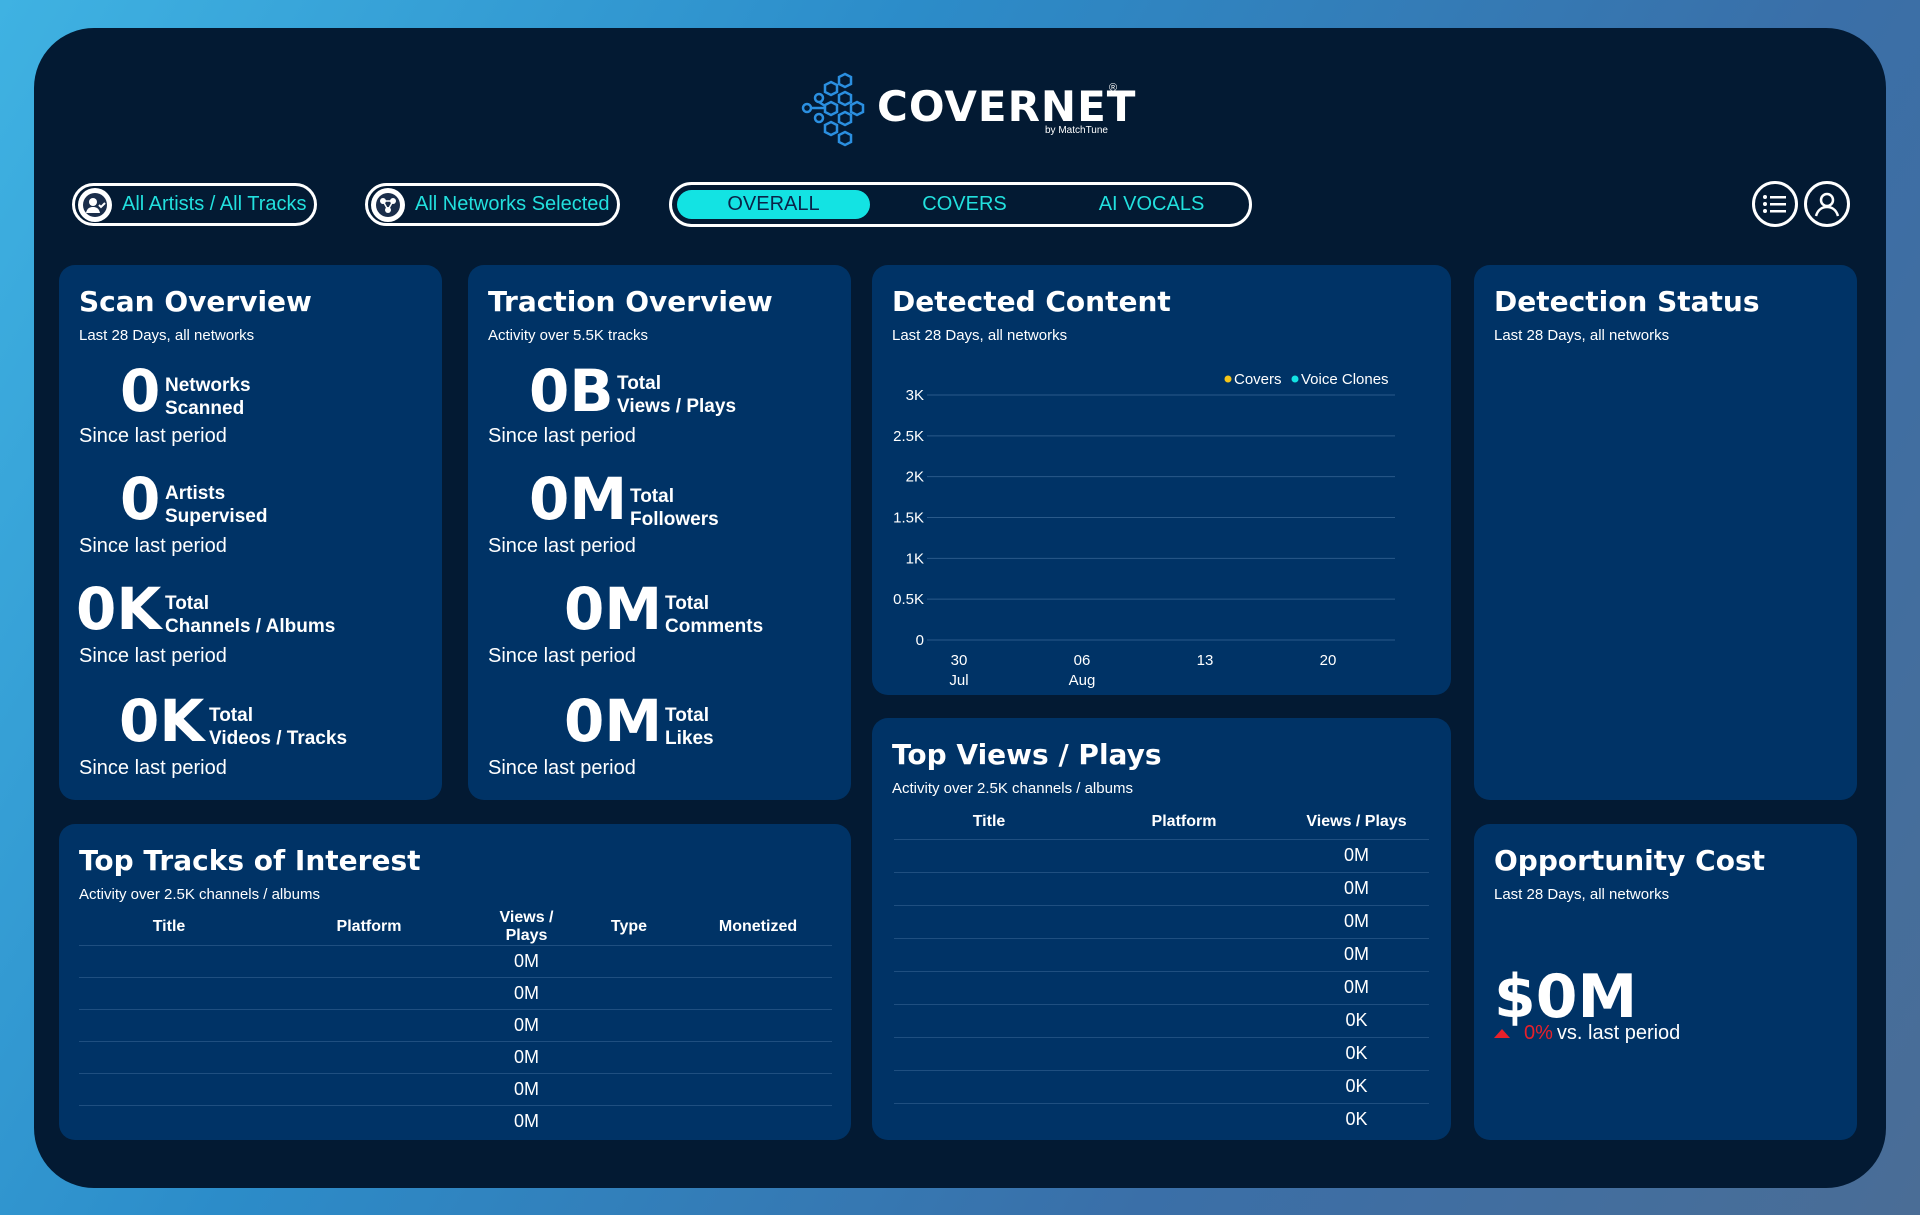  What do you see at coordinates (95, 204) in the screenshot?
I see `user-icon` at bounding box center [95, 204].